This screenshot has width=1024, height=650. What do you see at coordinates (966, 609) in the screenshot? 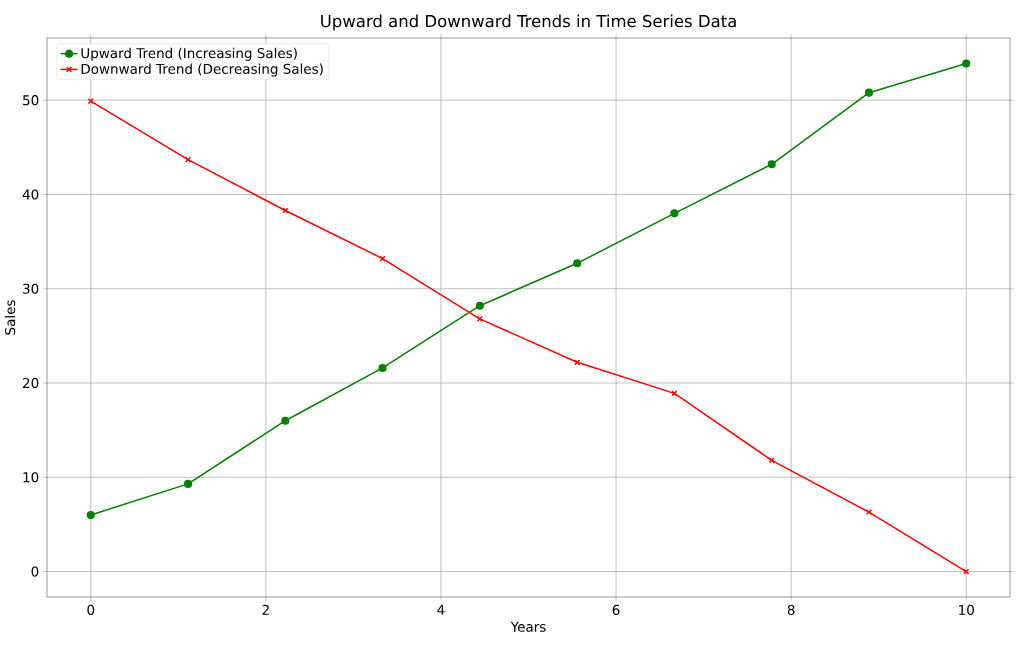
I see `x-tick-label: 10` at bounding box center [966, 609].